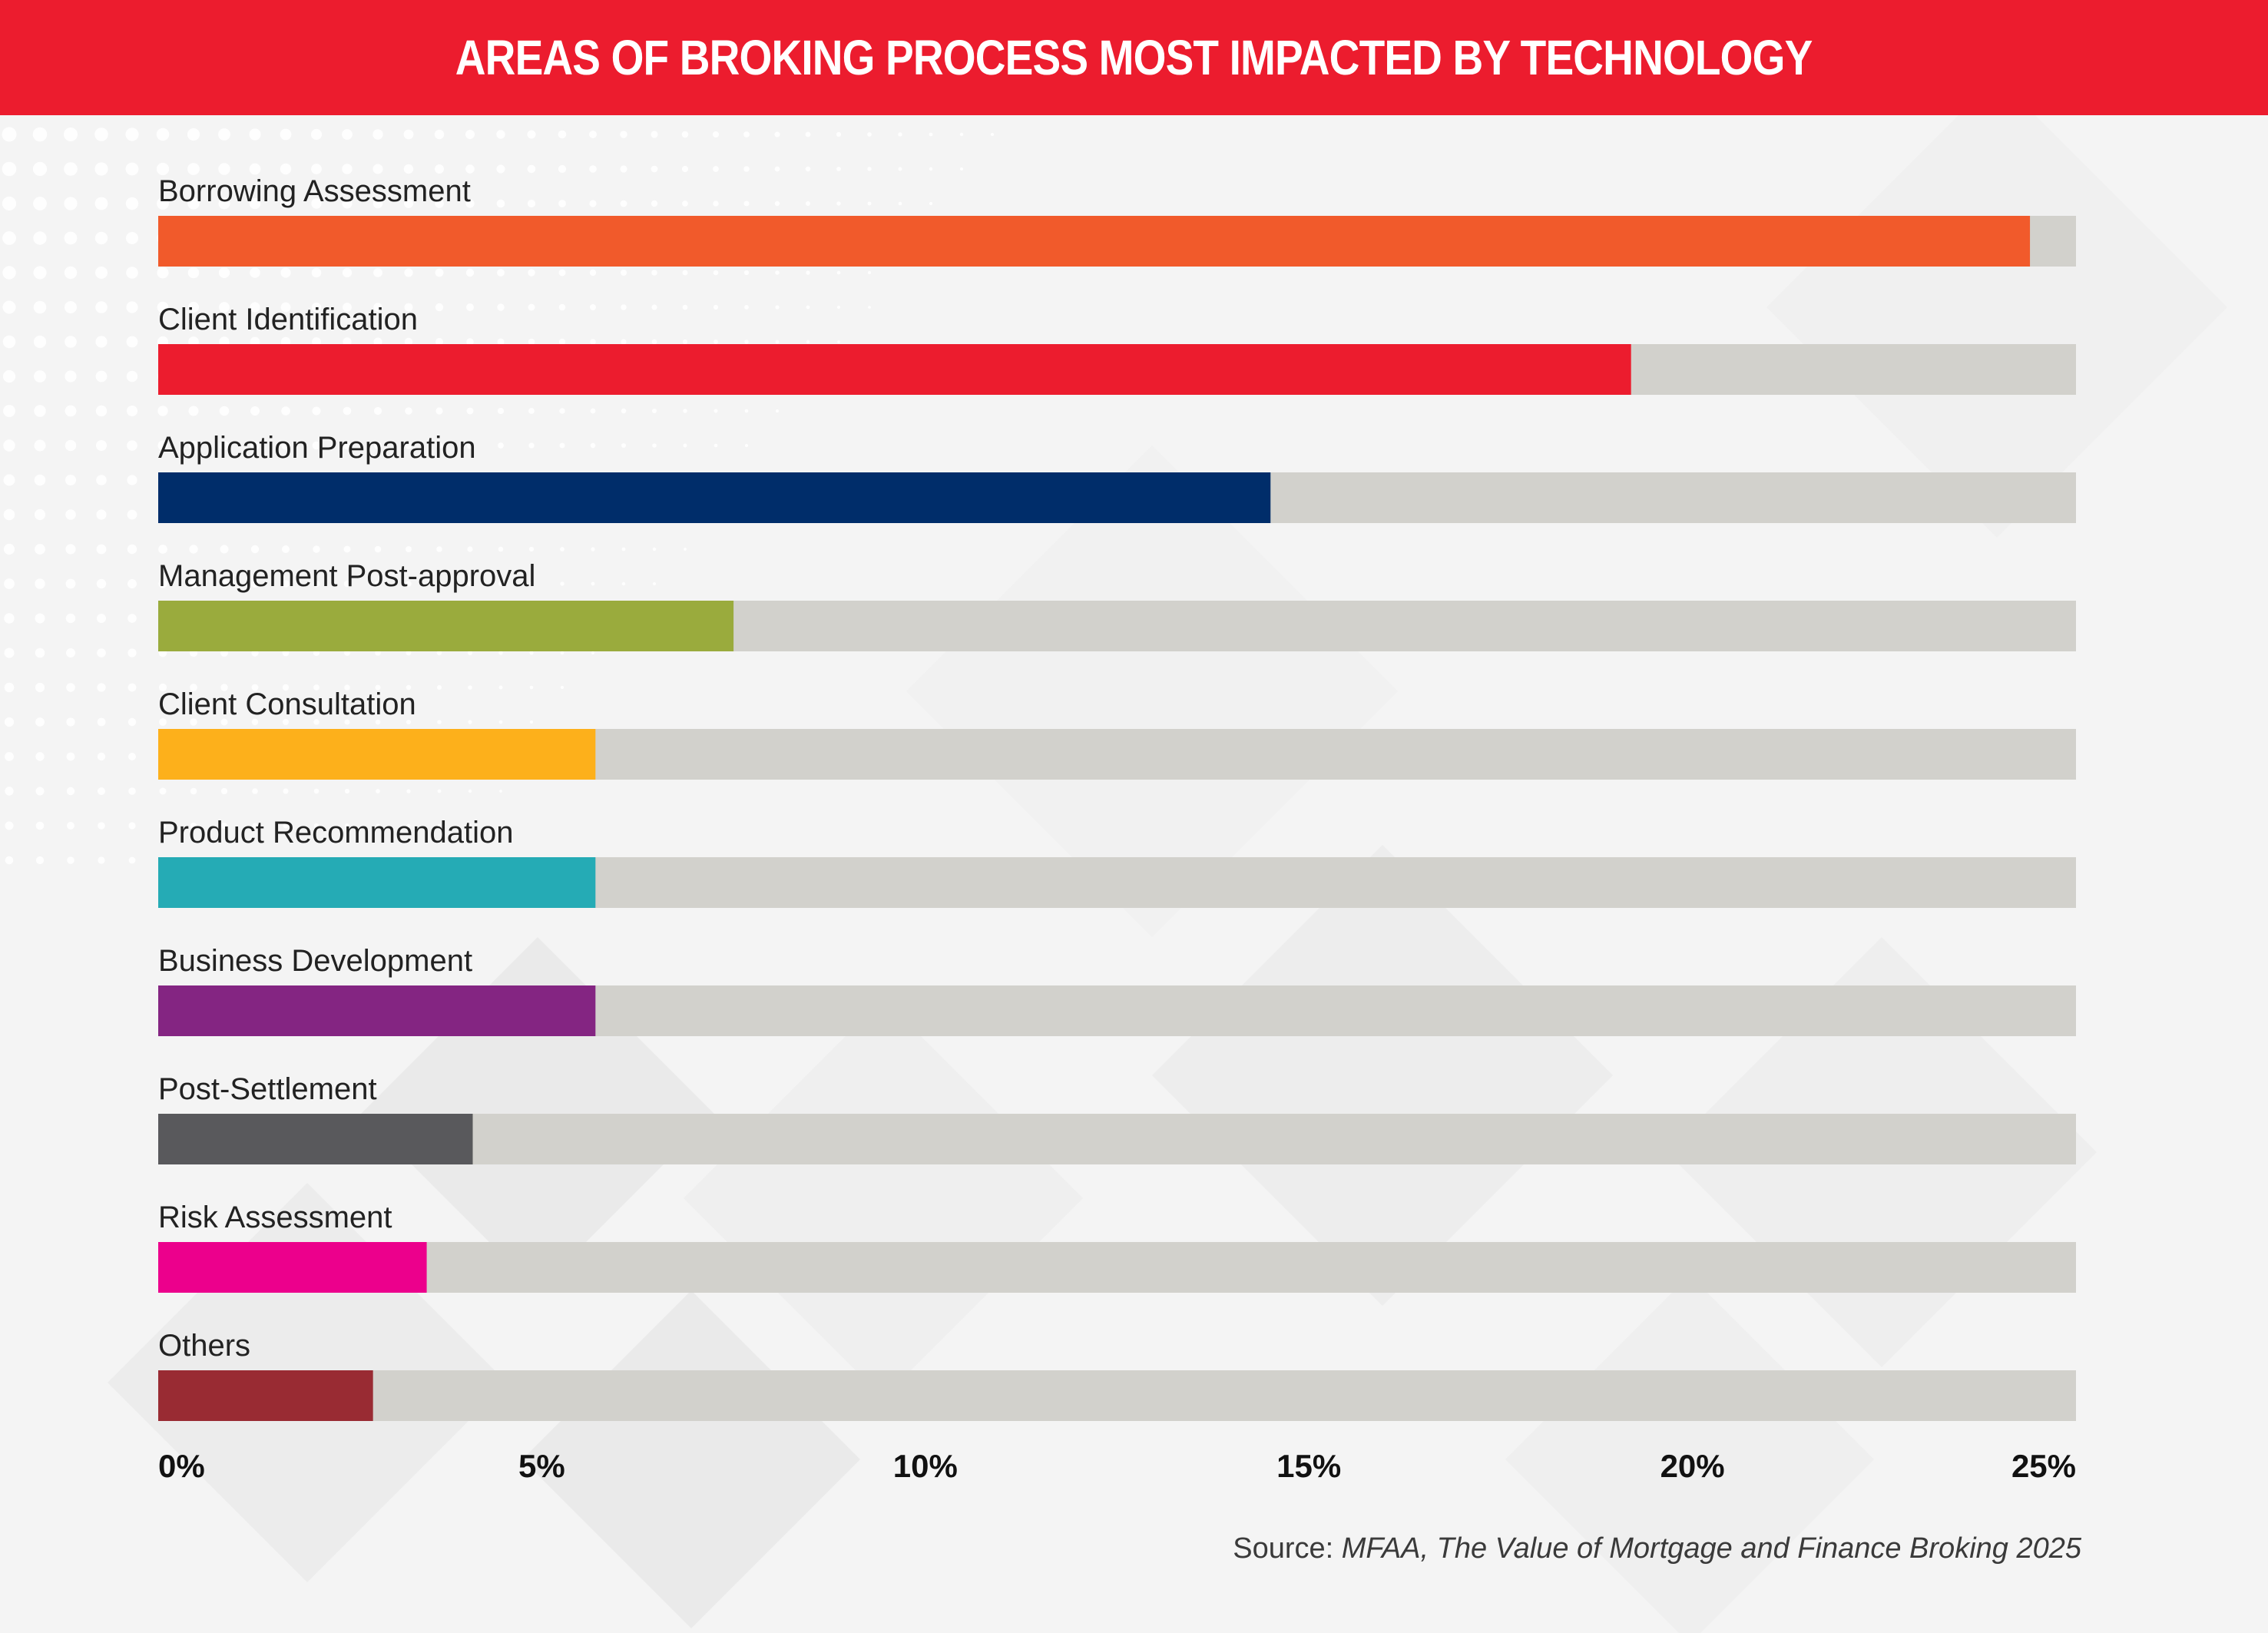  I want to click on bar-application-preparation, so click(714, 497).